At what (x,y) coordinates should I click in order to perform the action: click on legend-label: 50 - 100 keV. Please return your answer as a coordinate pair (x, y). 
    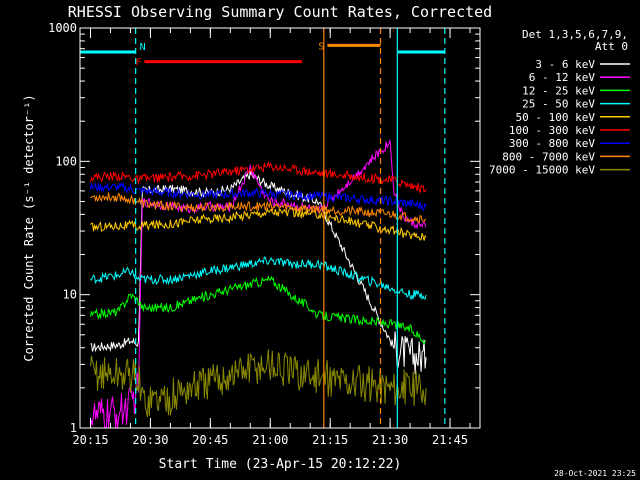
    Looking at the image, I should click on (556, 117).